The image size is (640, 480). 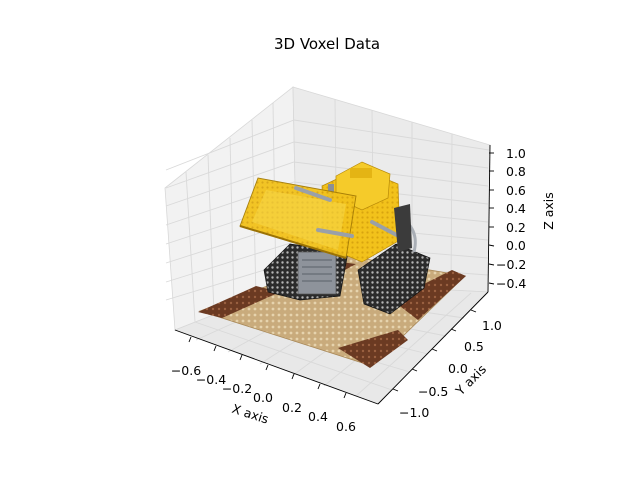 What do you see at coordinates (237, 388) in the screenshot?
I see `x-tick-label: −0.2` at bounding box center [237, 388].